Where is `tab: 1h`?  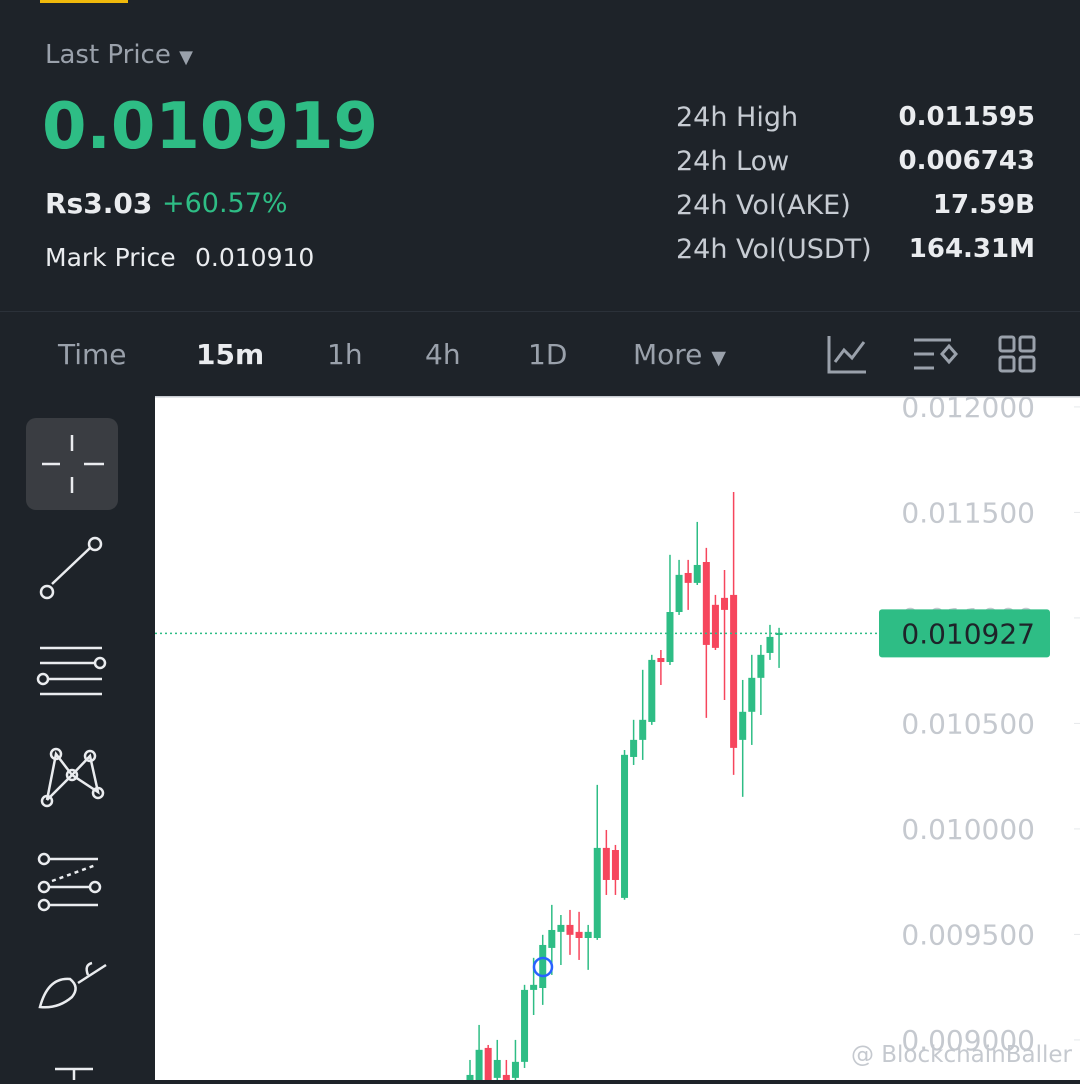
tab: 1h is located at coordinates (345, 354).